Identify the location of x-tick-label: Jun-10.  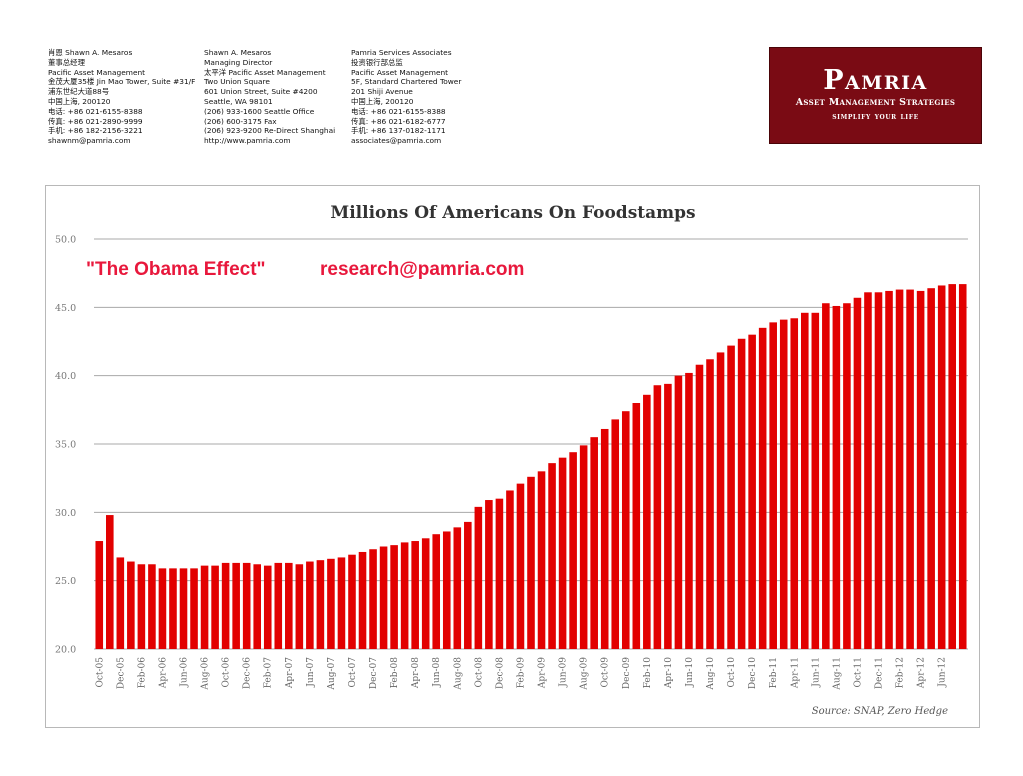
(690, 672).